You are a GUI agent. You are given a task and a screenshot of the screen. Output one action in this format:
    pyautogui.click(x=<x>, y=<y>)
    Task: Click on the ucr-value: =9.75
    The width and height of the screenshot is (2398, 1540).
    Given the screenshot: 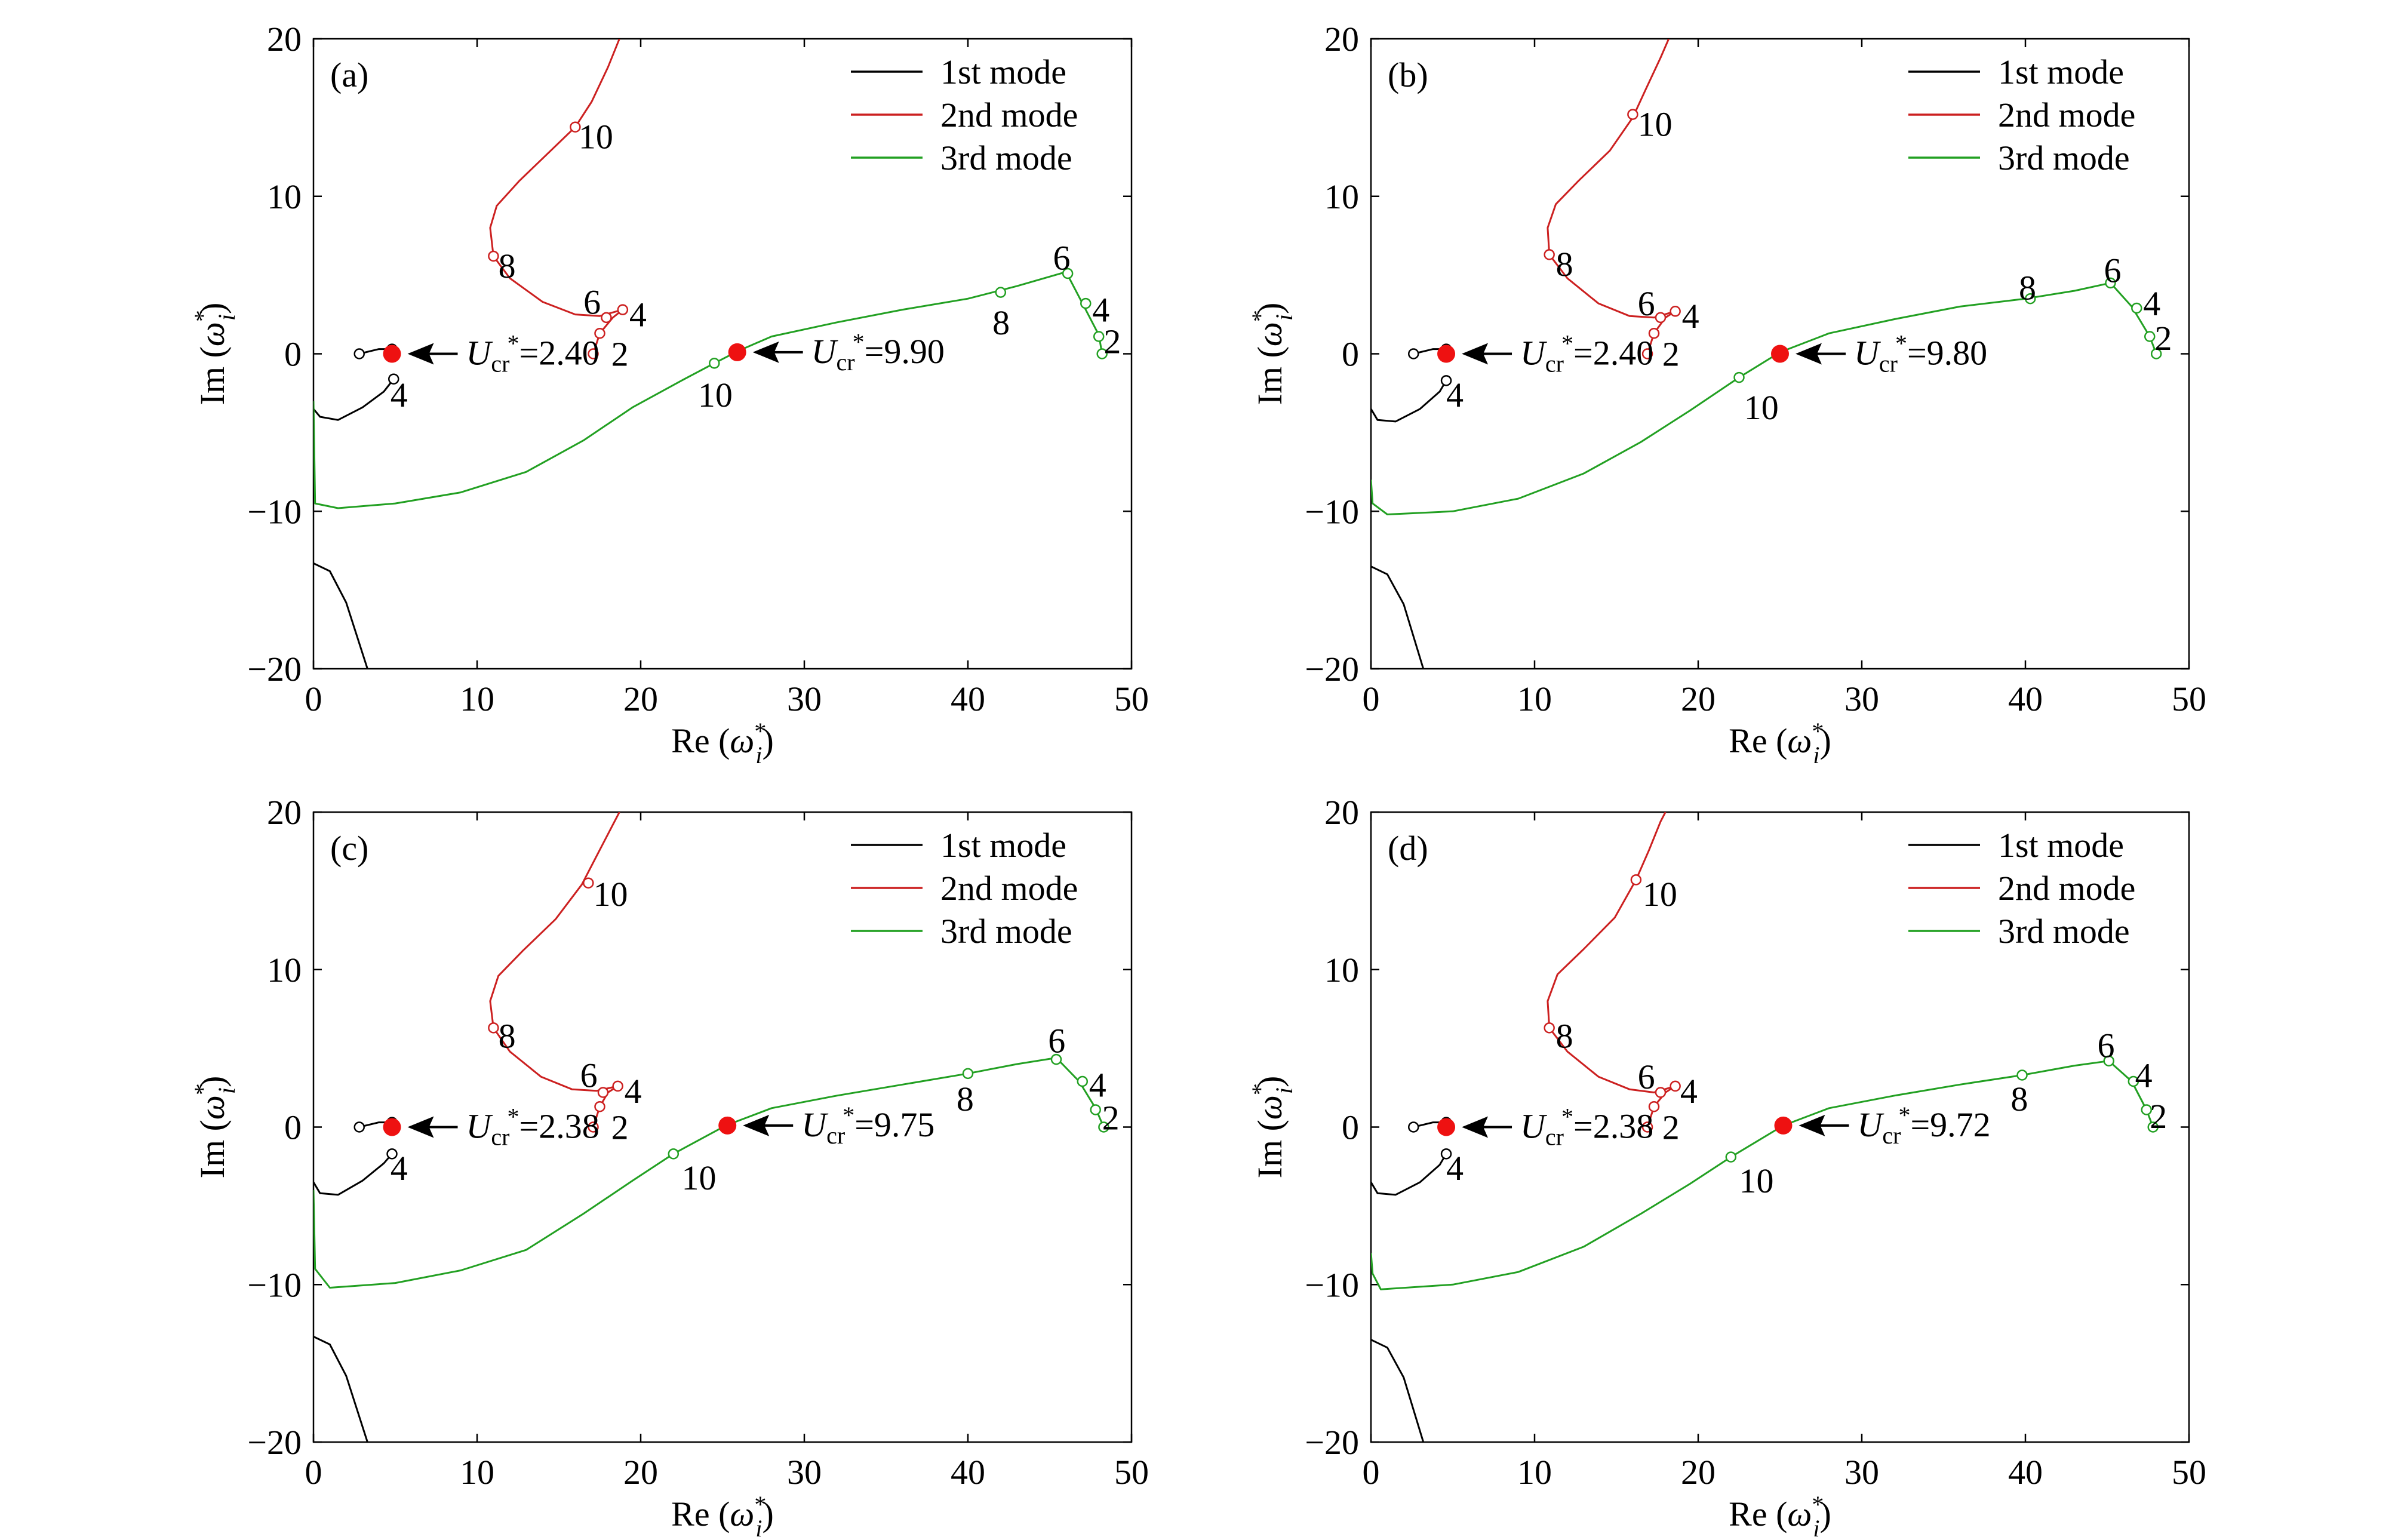 What is the action you would take?
    pyautogui.click(x=894, y=1124)
    